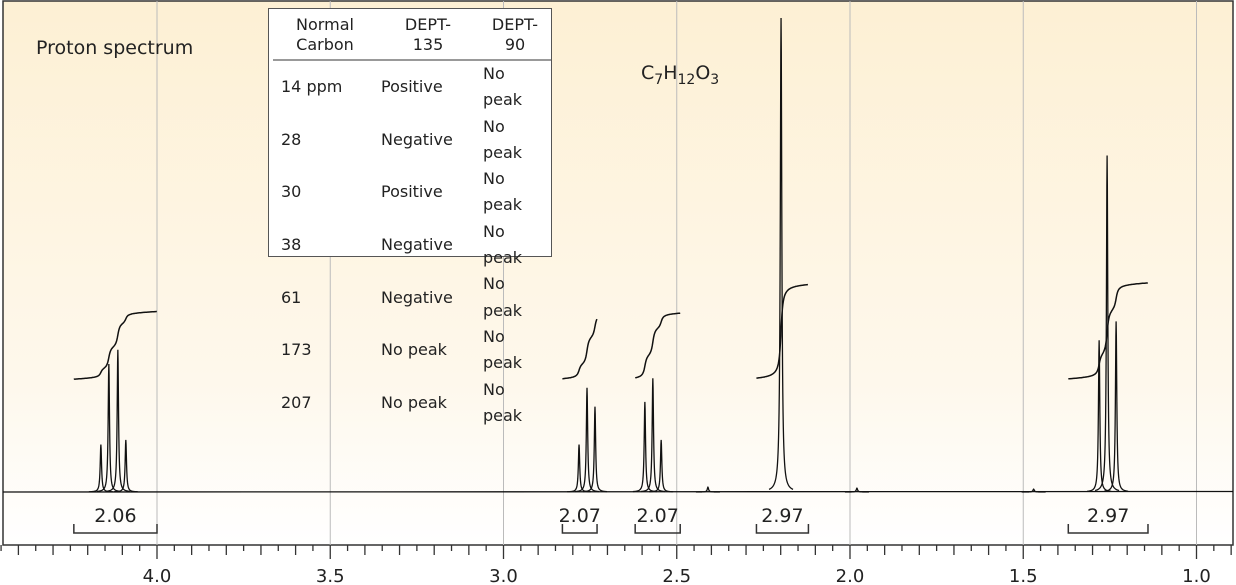  What do you see at coordinates (312, 87) in the screenshot?
I see `table-cell: 14 ppm` at bounding box center [312, 87].